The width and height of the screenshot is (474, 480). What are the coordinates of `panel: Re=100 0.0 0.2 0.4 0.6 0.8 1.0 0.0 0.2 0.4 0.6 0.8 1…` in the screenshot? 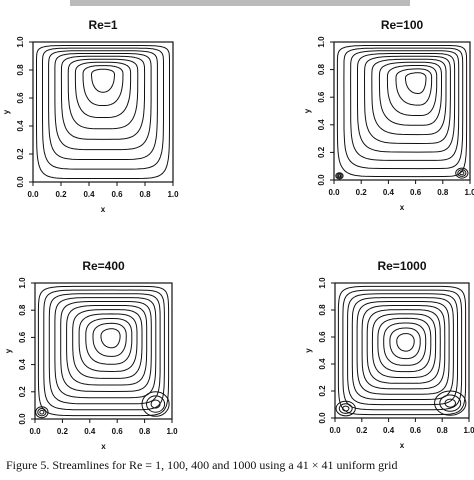 It's located at (388, 115).